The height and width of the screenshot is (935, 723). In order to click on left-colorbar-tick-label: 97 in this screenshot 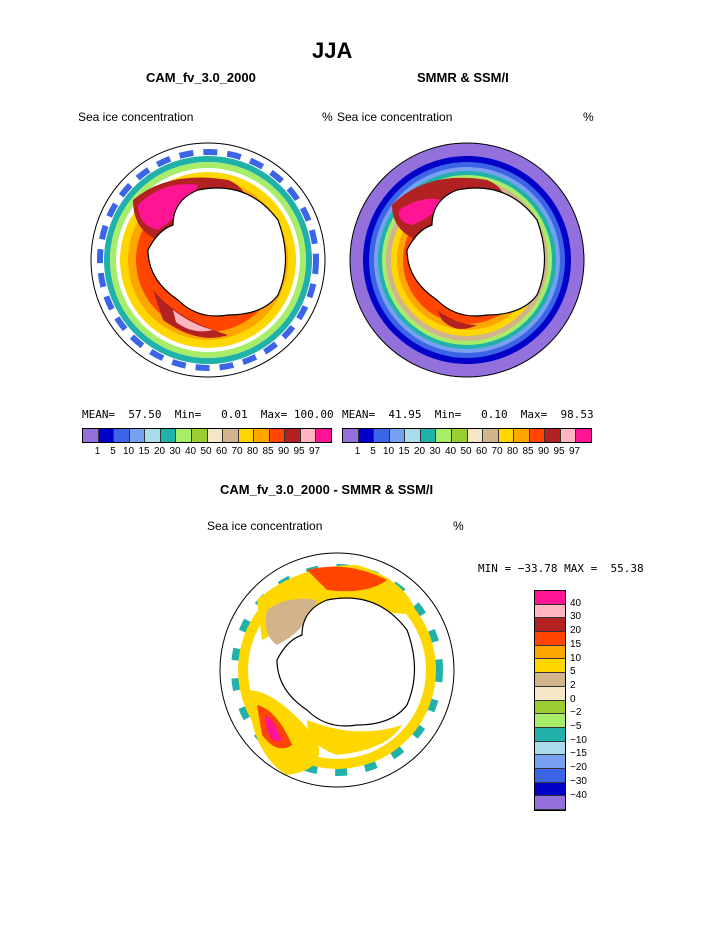, I will do `click(314, 451)`.